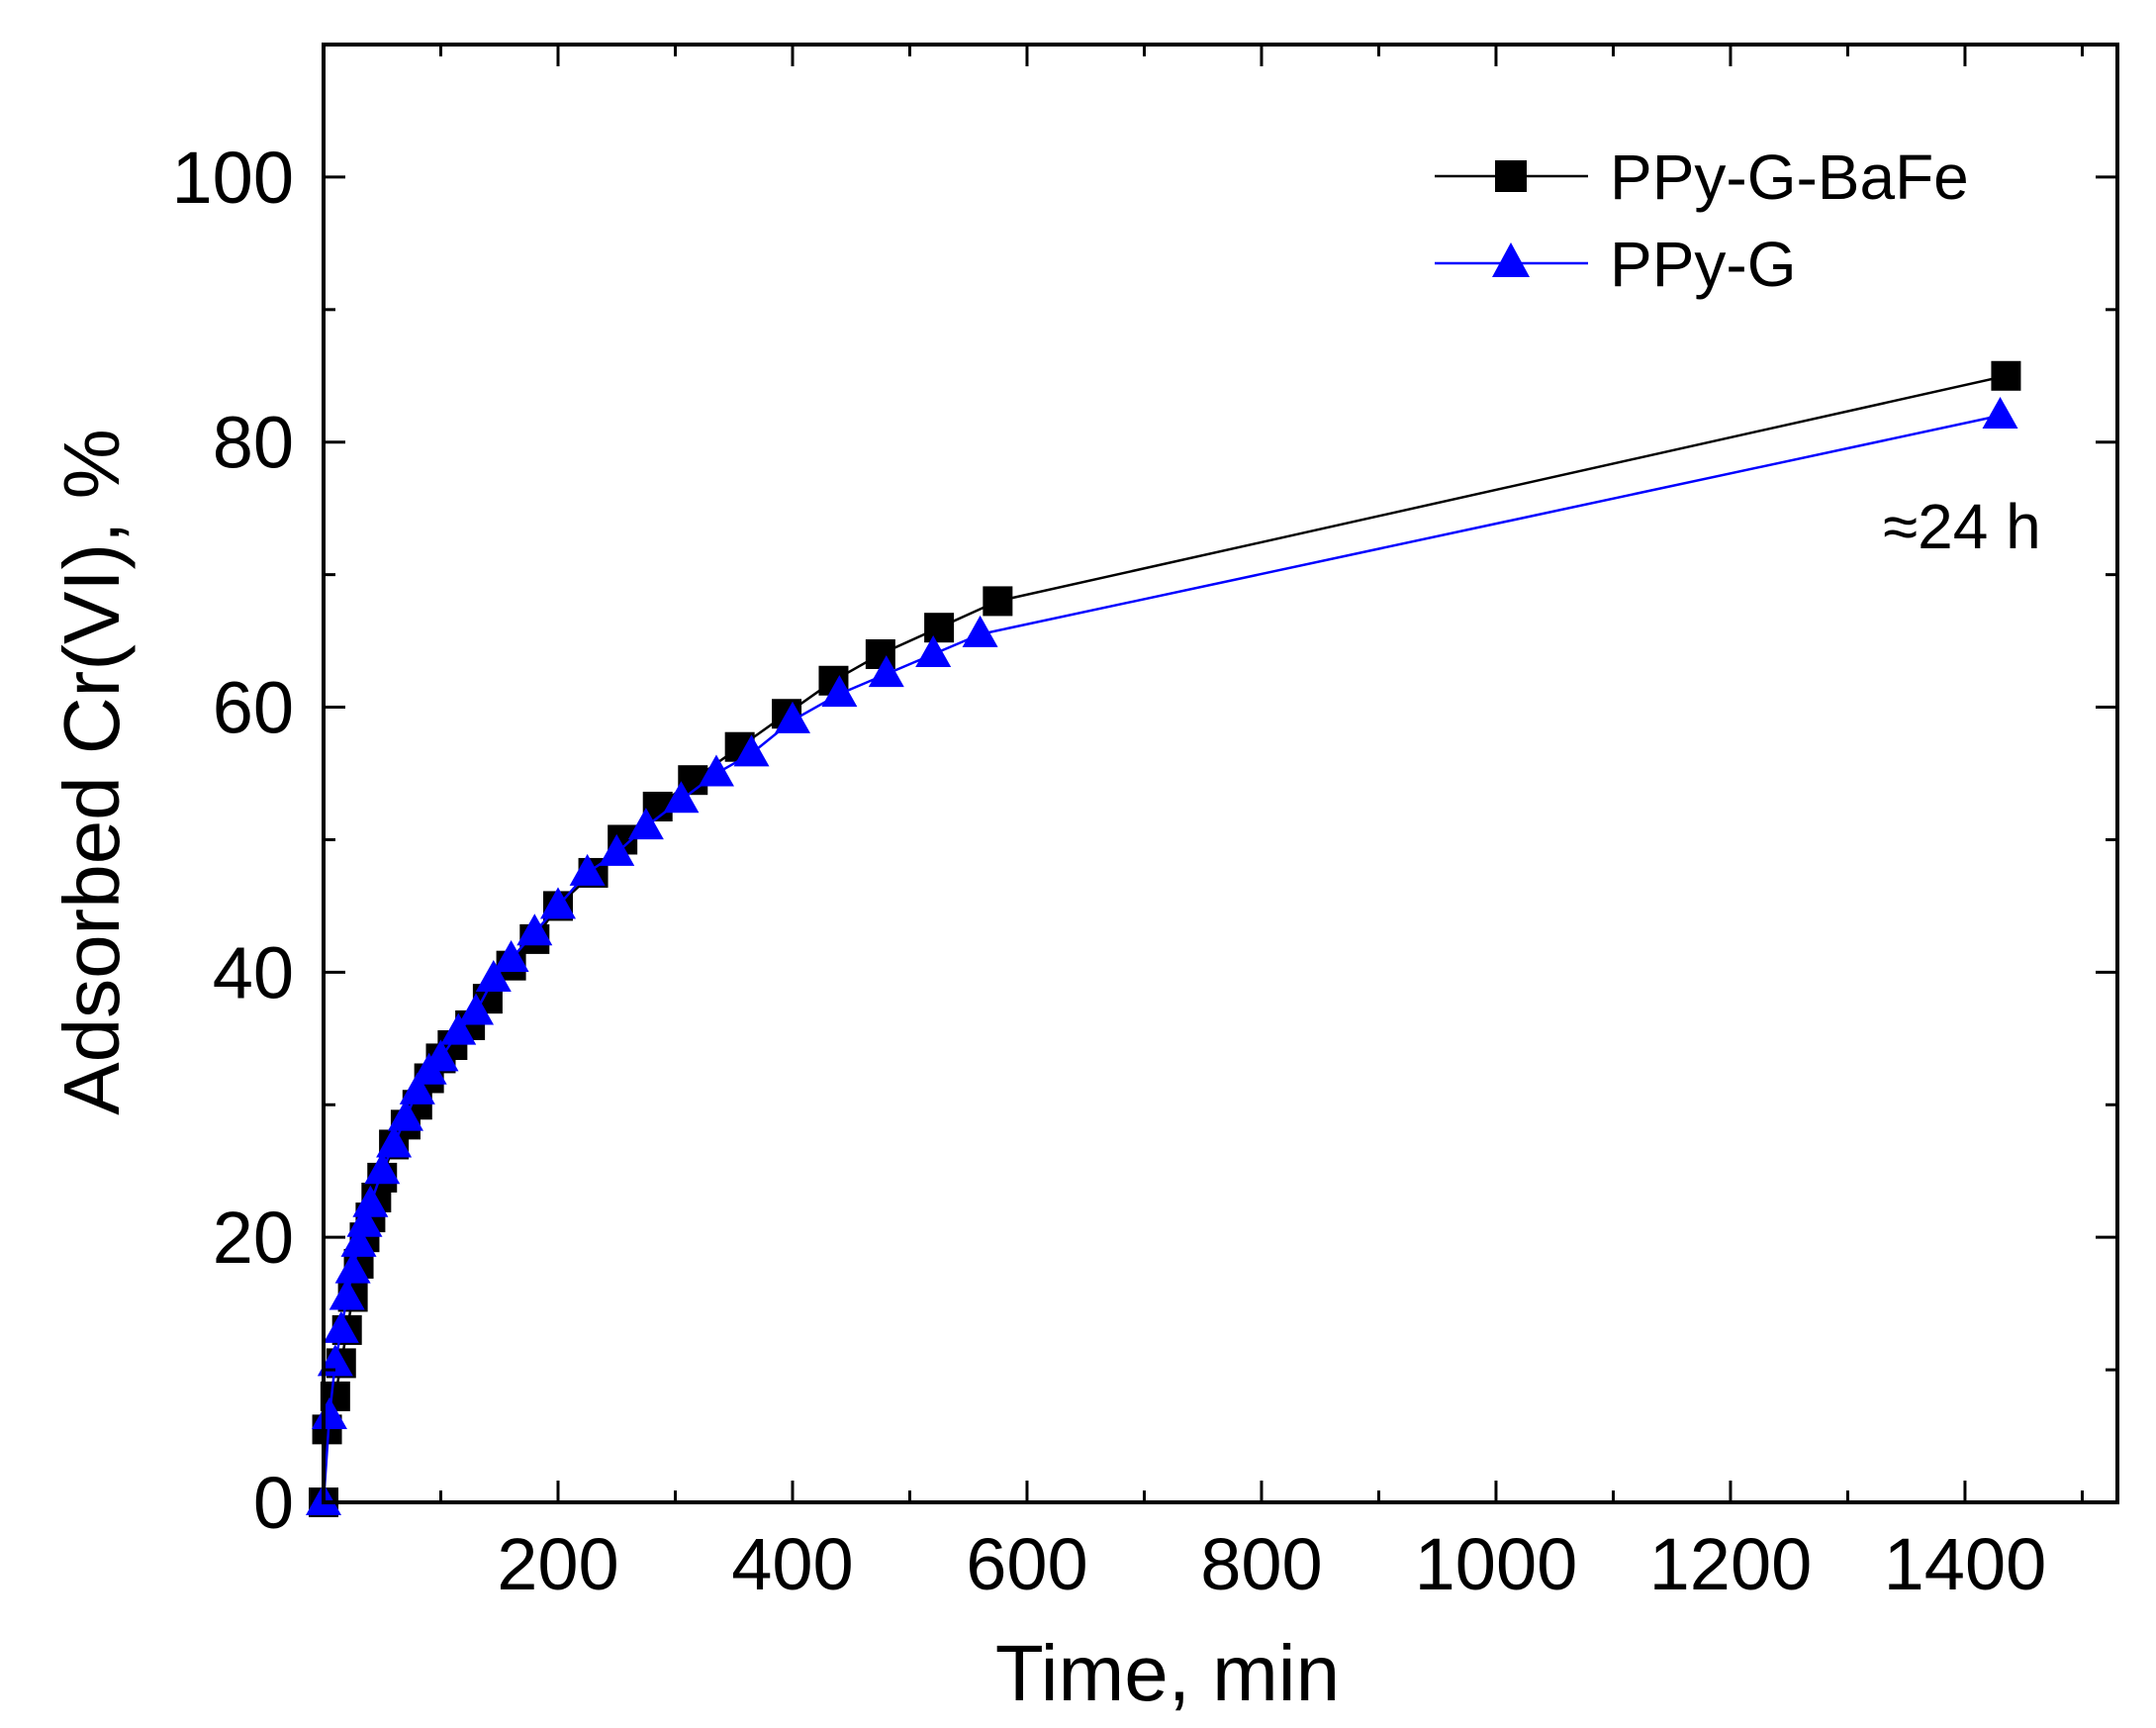 This screenshot has height=1728, width=2156. What do you see at coordinates (253, 1238) in the screenshot?
I see `y-tick-label: 20` at bounding box center [253, 1238].